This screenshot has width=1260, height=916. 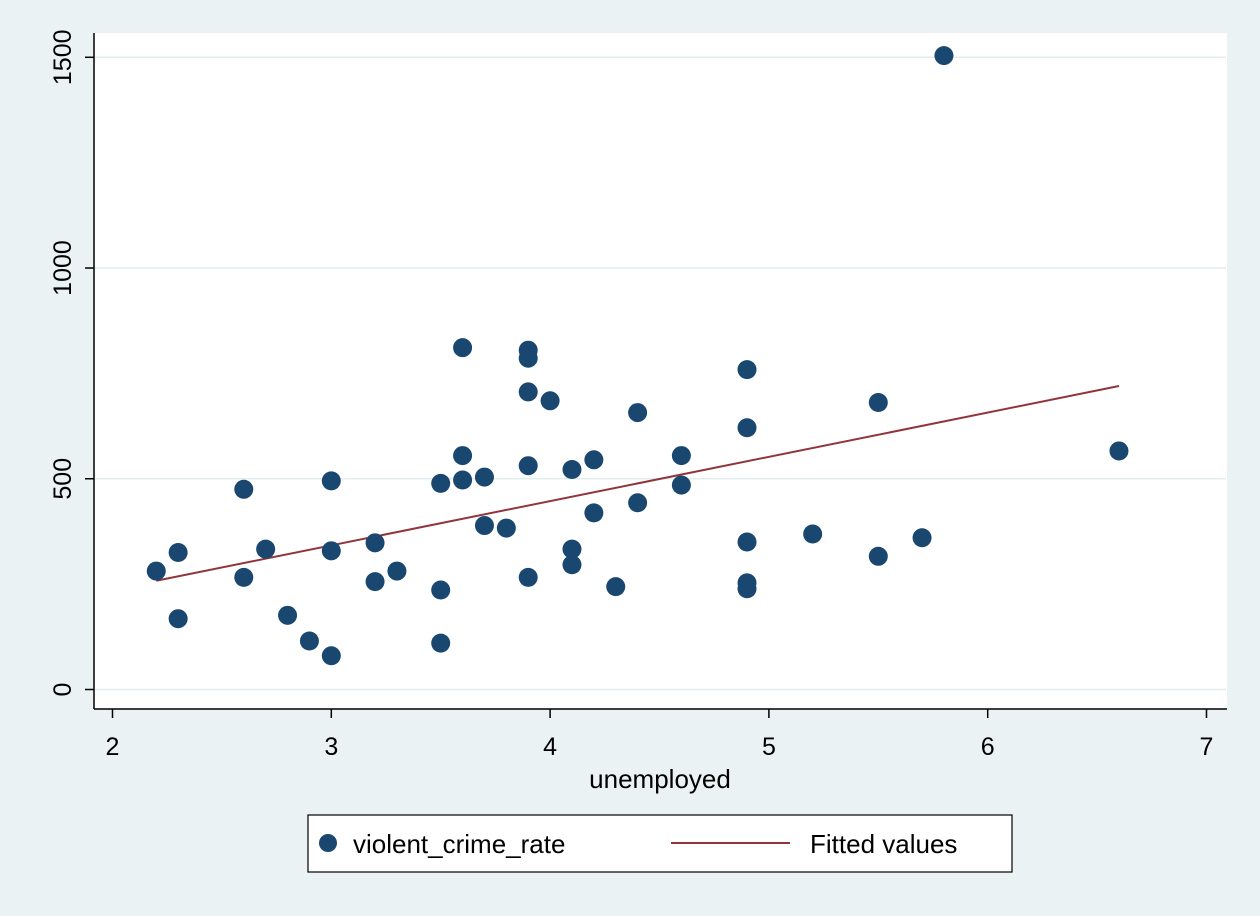 I want to click on x-tick-label-7: 7, so click(x=1207, y=747).